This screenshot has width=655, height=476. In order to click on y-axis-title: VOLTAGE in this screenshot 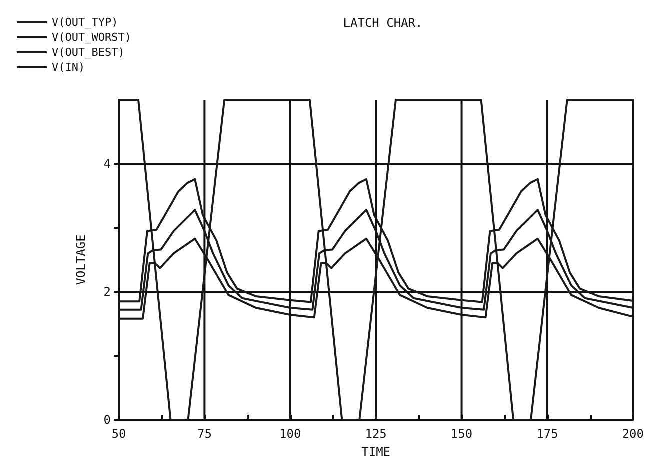, I will do `click(81, 260)`.